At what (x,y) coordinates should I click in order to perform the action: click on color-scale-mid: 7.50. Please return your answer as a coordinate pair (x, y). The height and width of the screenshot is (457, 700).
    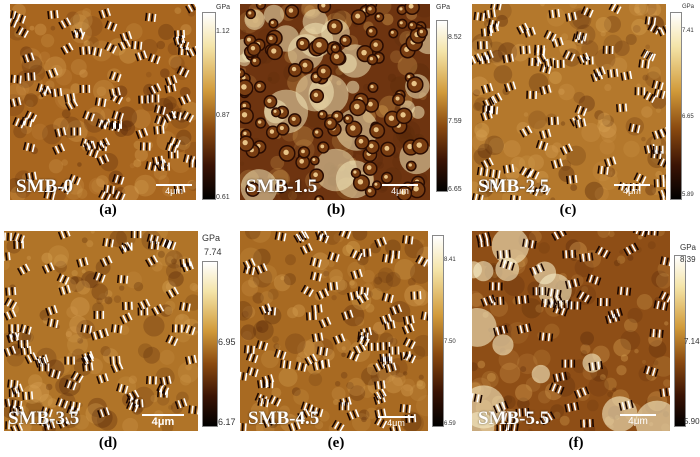
    Looking at the image, I should click on (450, 342).